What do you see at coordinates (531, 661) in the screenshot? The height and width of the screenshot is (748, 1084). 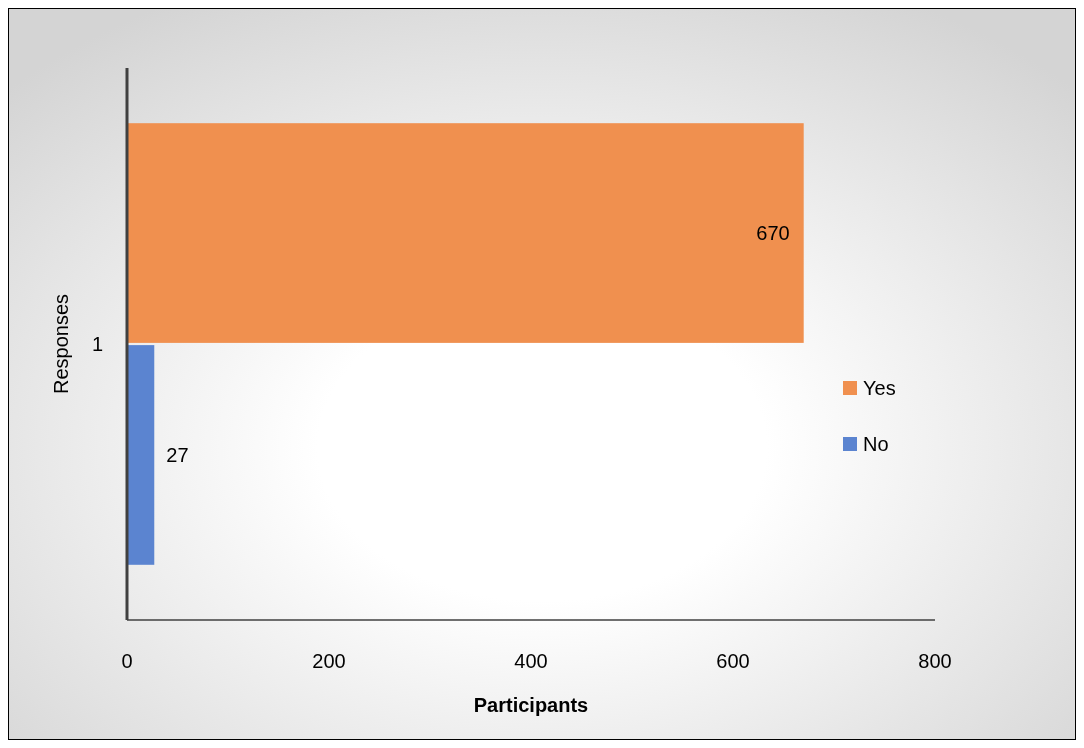 I see `x-tick-label: 400` at bounding box center [531, 661].